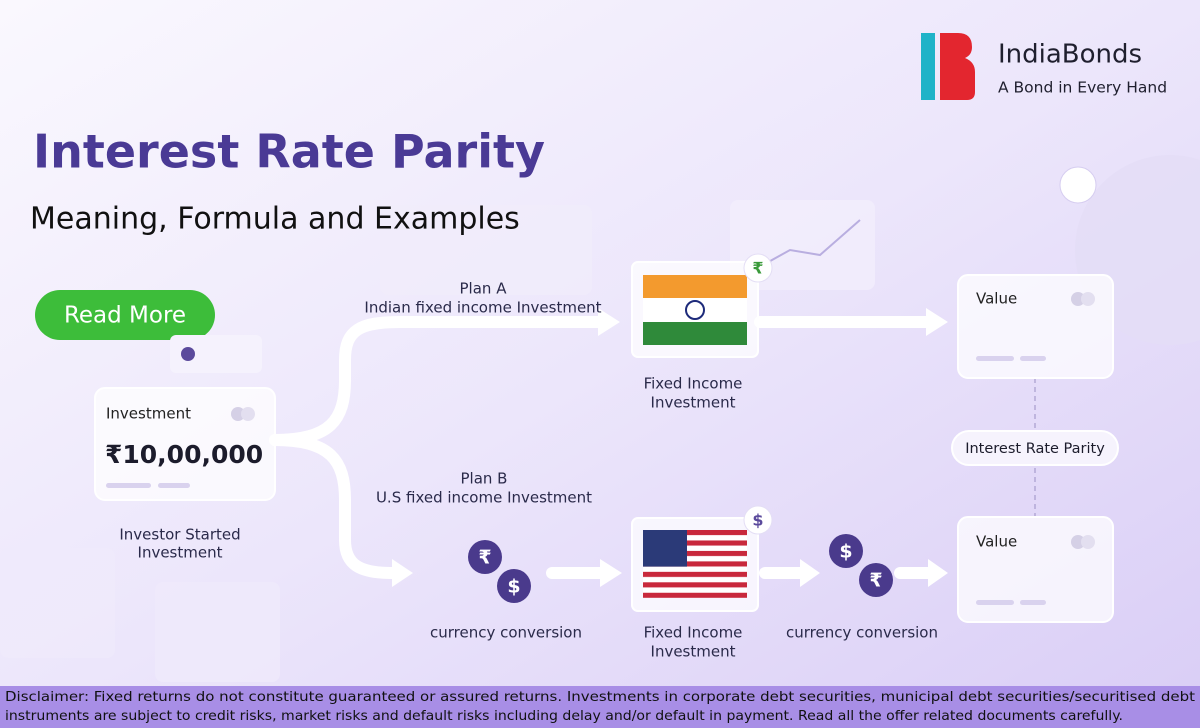 The width and height of the screenshot is (1200, 728). What do you see at coordinates (695, 310) in the screenshot?
I see `flag-chakra` at bounding box center [695, 310].